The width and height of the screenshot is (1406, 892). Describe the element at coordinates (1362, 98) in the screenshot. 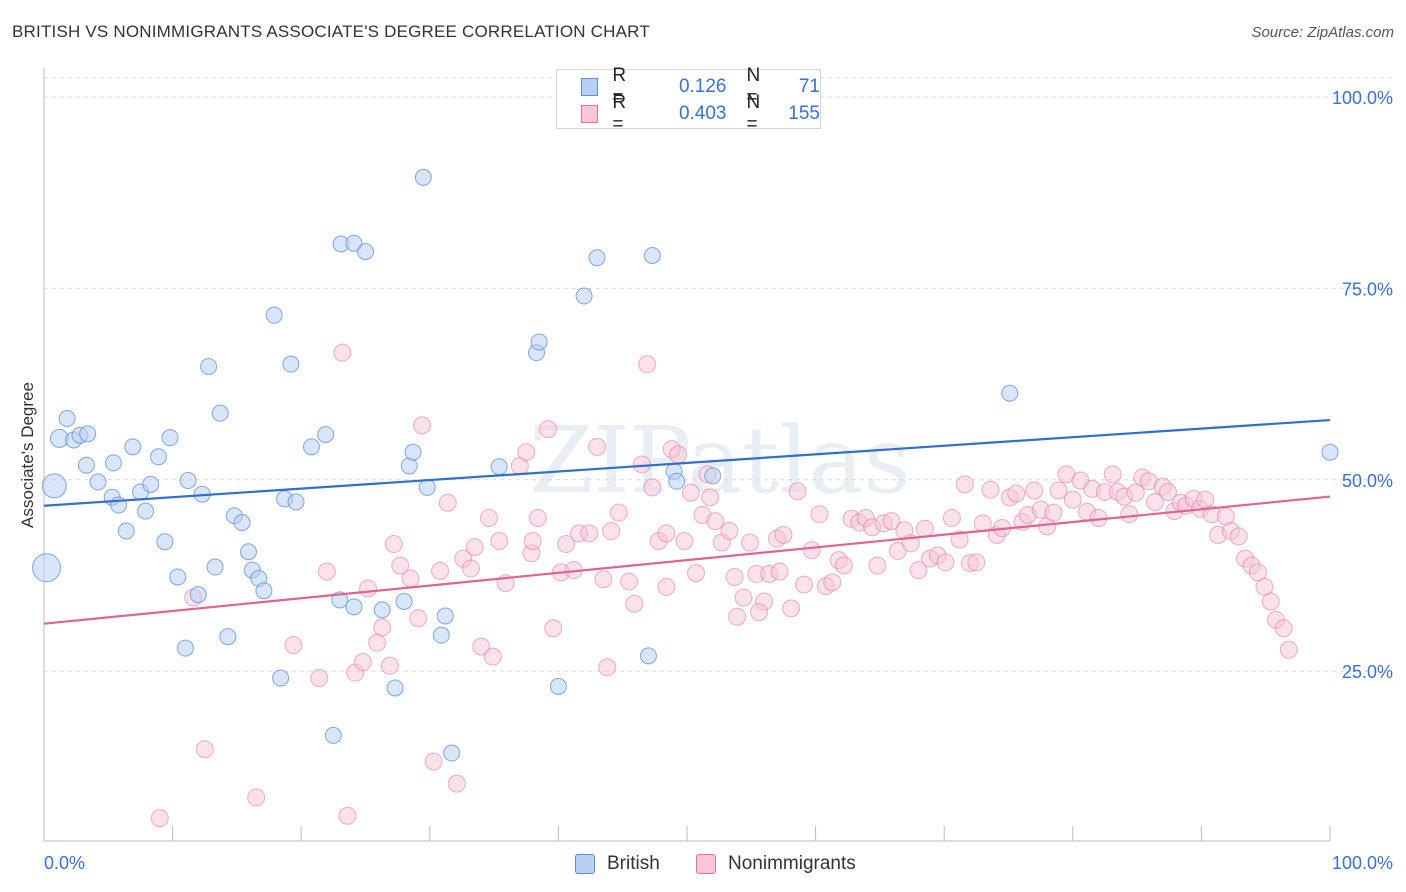

I see `y-tick-label: 100.0%` at that location.